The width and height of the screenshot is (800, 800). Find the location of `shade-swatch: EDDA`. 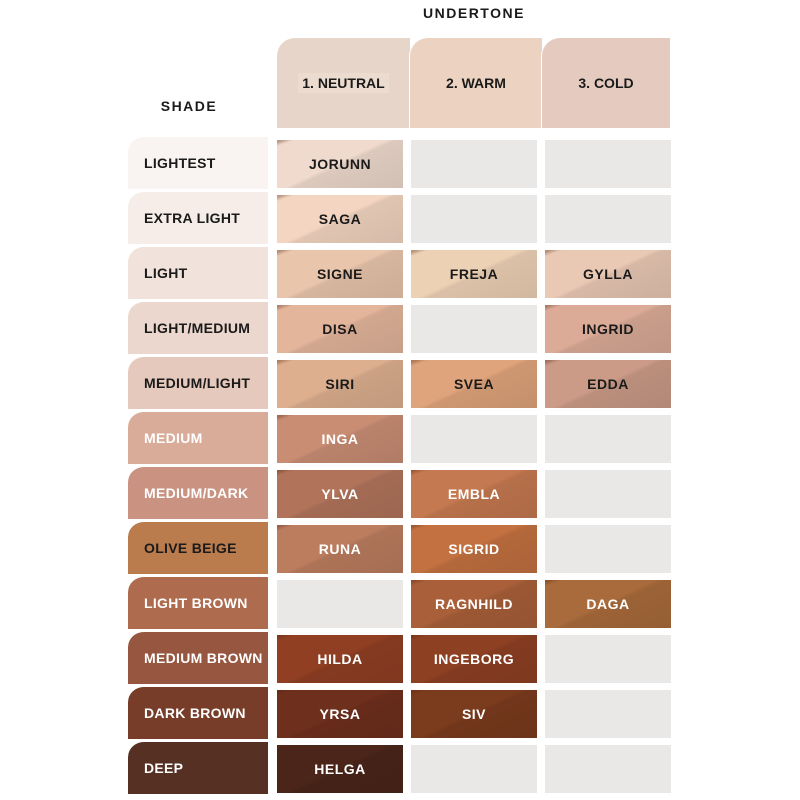

shade-swatch: EDDA is located at coordinates (608, 384).